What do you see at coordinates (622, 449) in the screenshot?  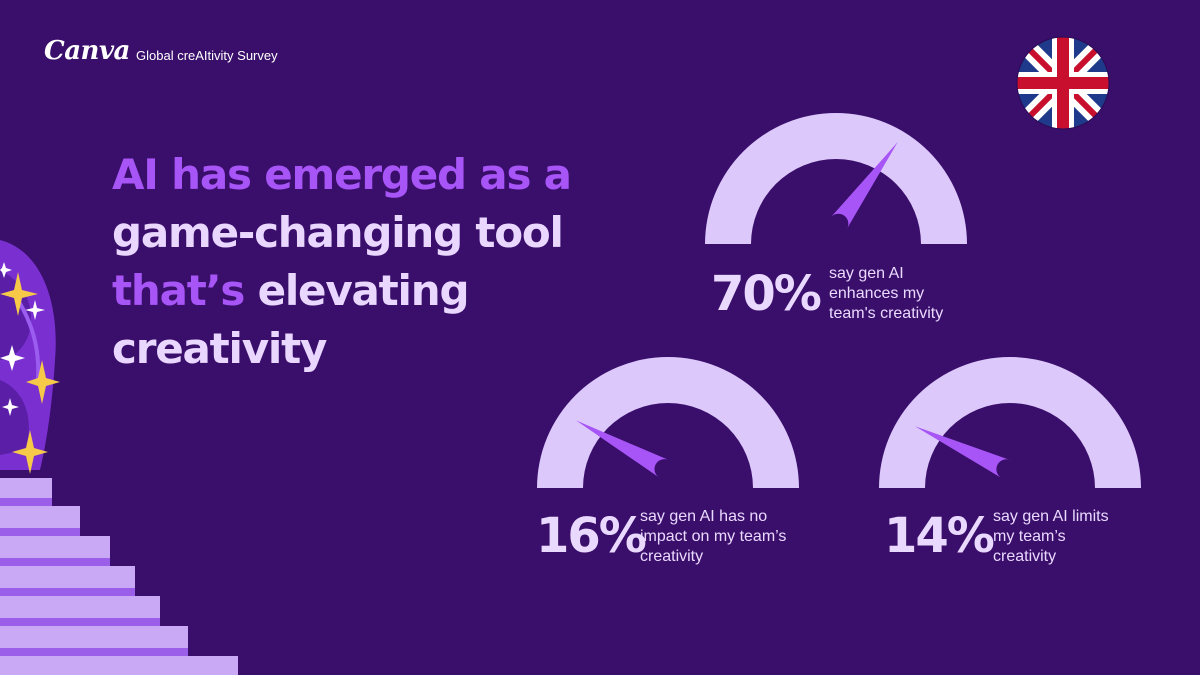 I see `gauge-needle-no-impact` at bounding box center [622, 449].